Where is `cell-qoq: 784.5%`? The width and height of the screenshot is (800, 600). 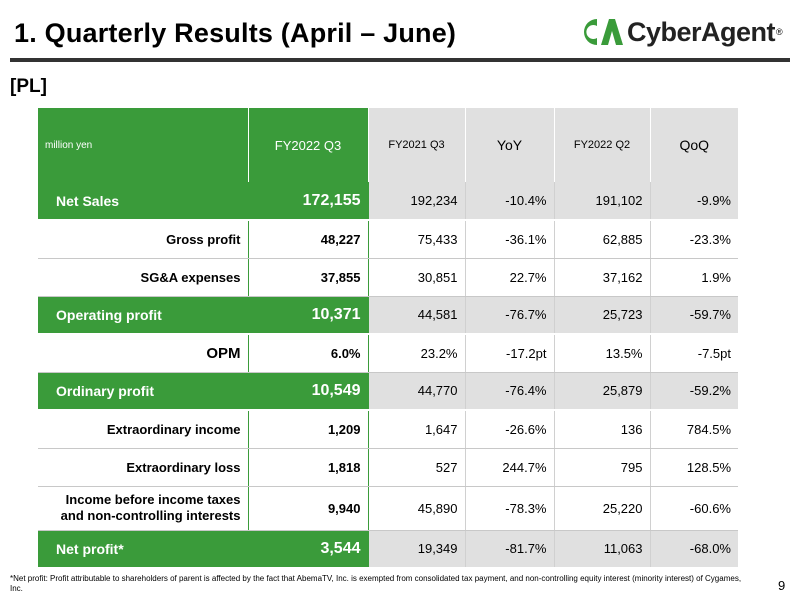 cell-qoq: 784.5% is located at coordinates (693, 429).